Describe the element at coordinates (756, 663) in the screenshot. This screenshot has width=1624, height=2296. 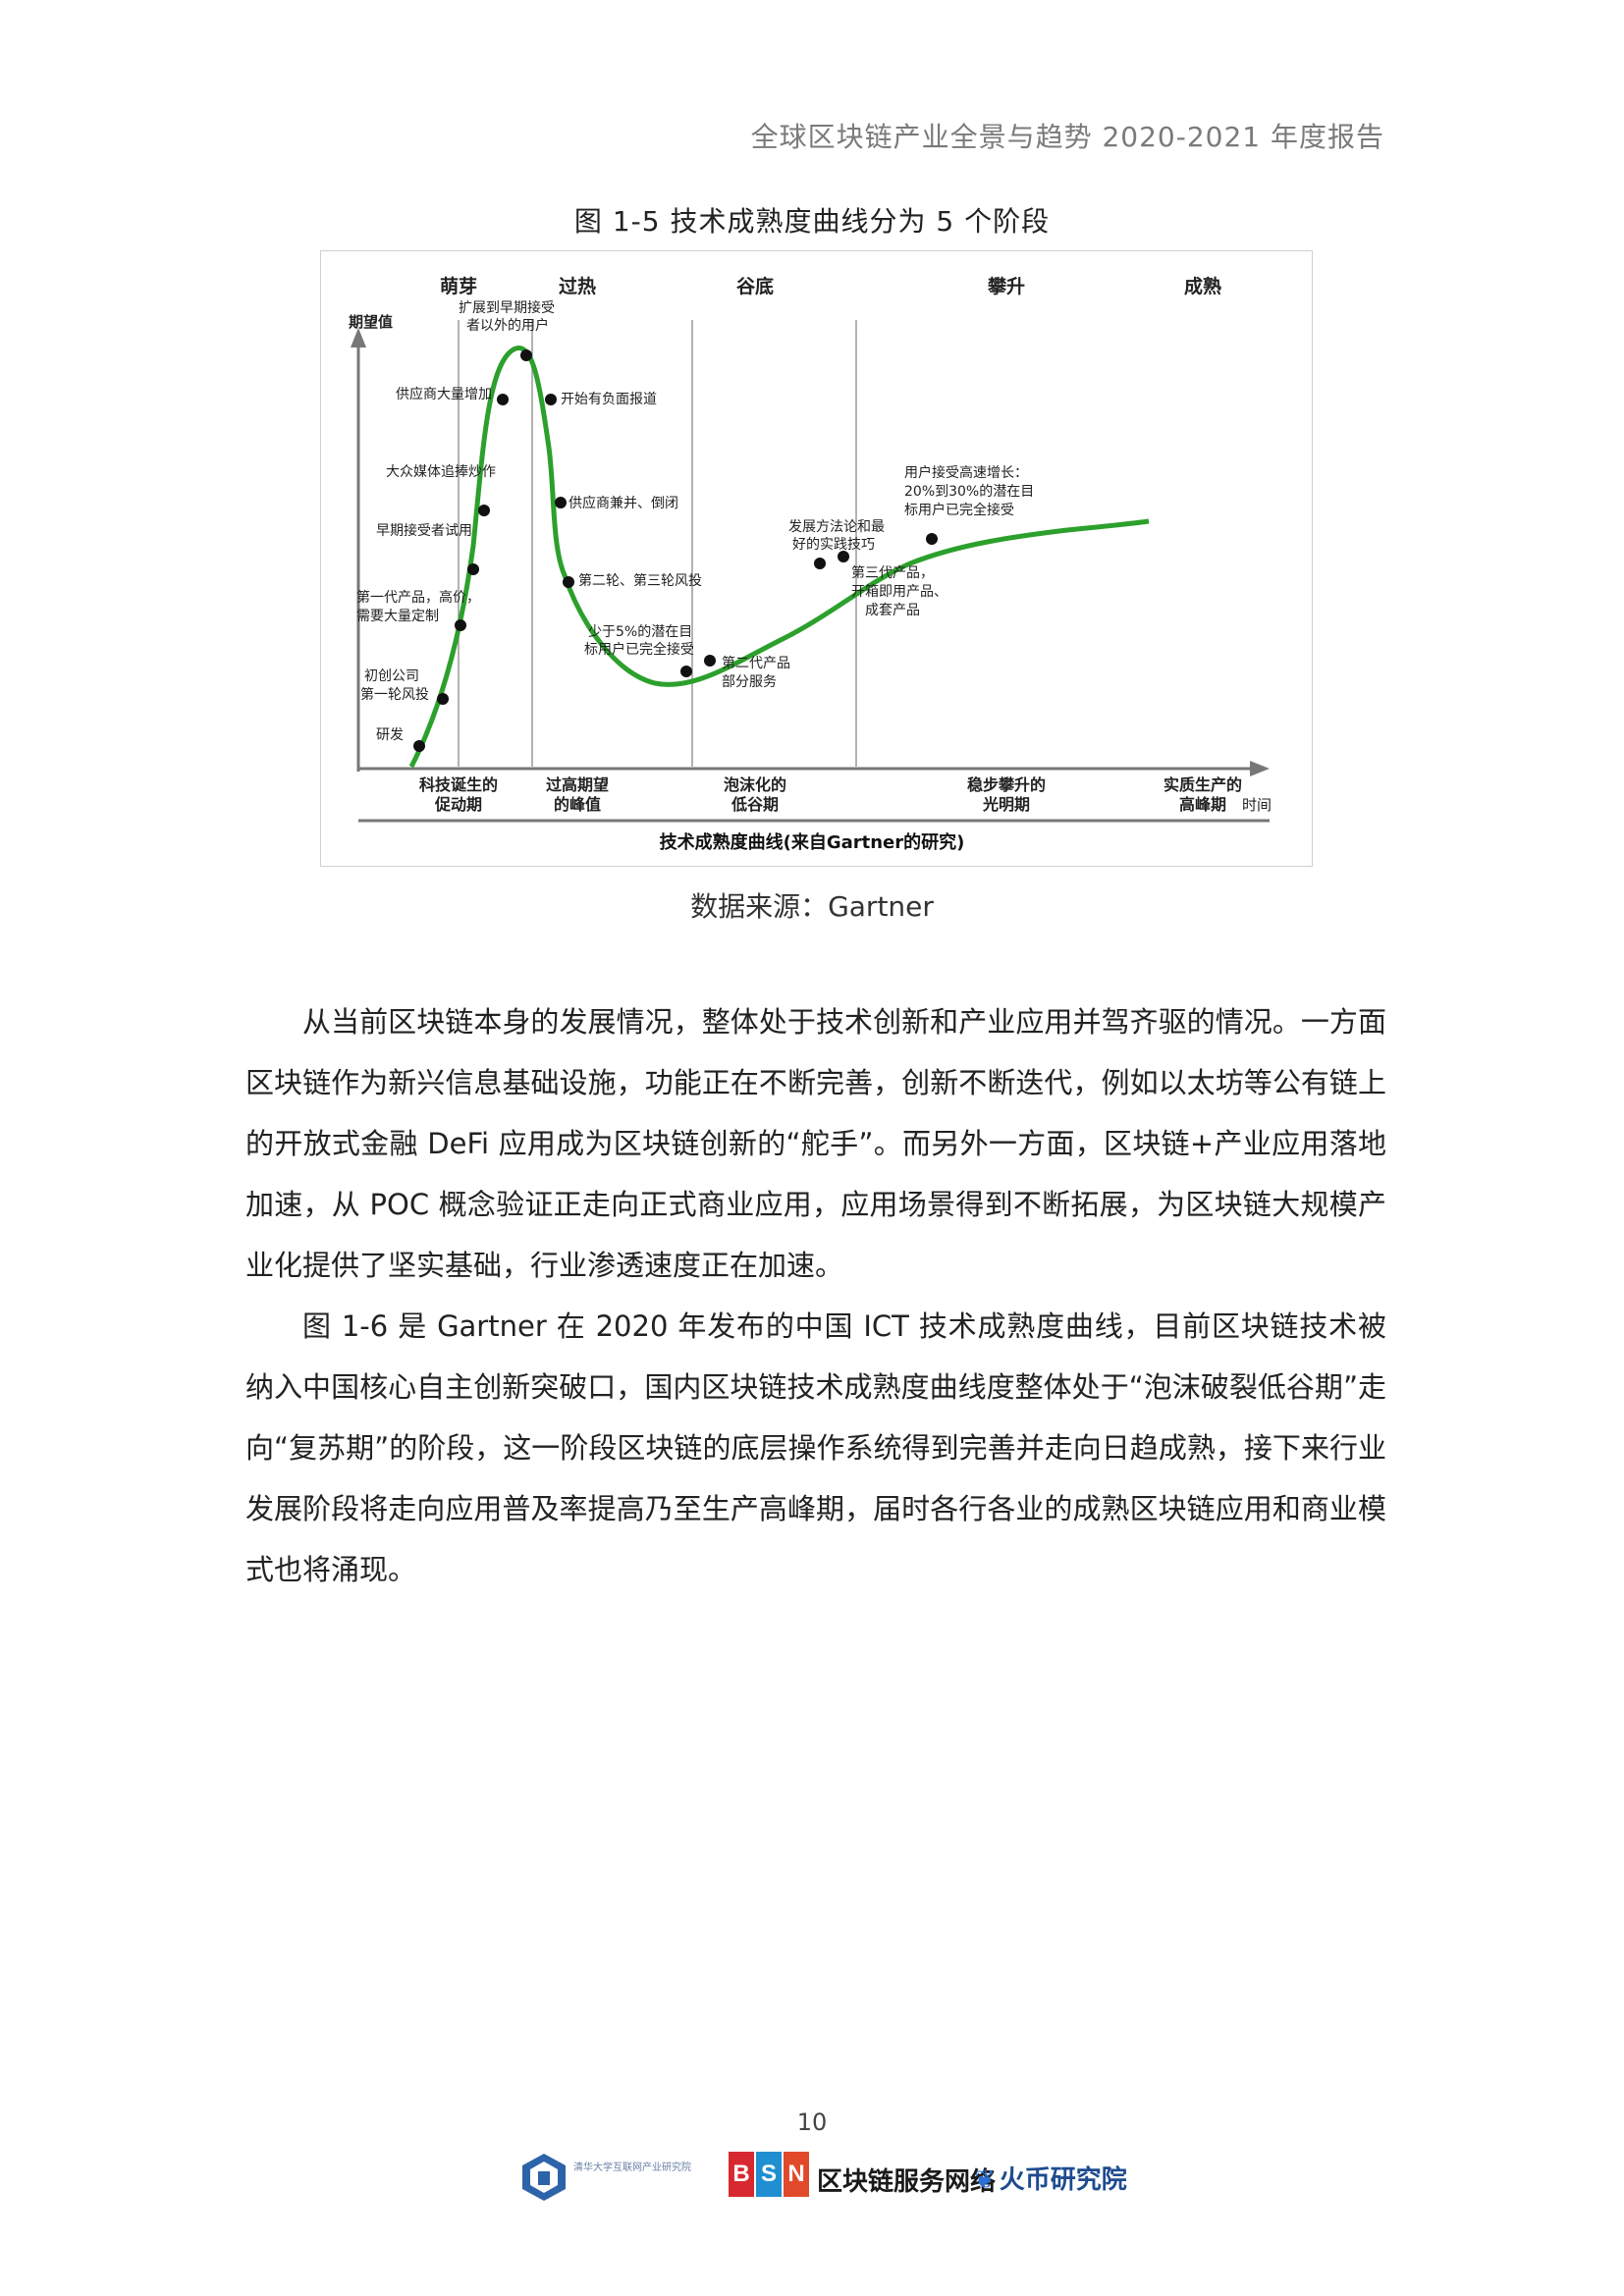
I see `annotation: 第二代产品` at that location.